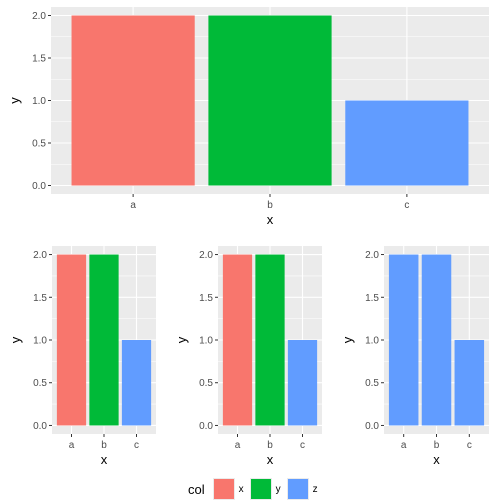  I want to click on legend-label-y: y, so click(278, 489).